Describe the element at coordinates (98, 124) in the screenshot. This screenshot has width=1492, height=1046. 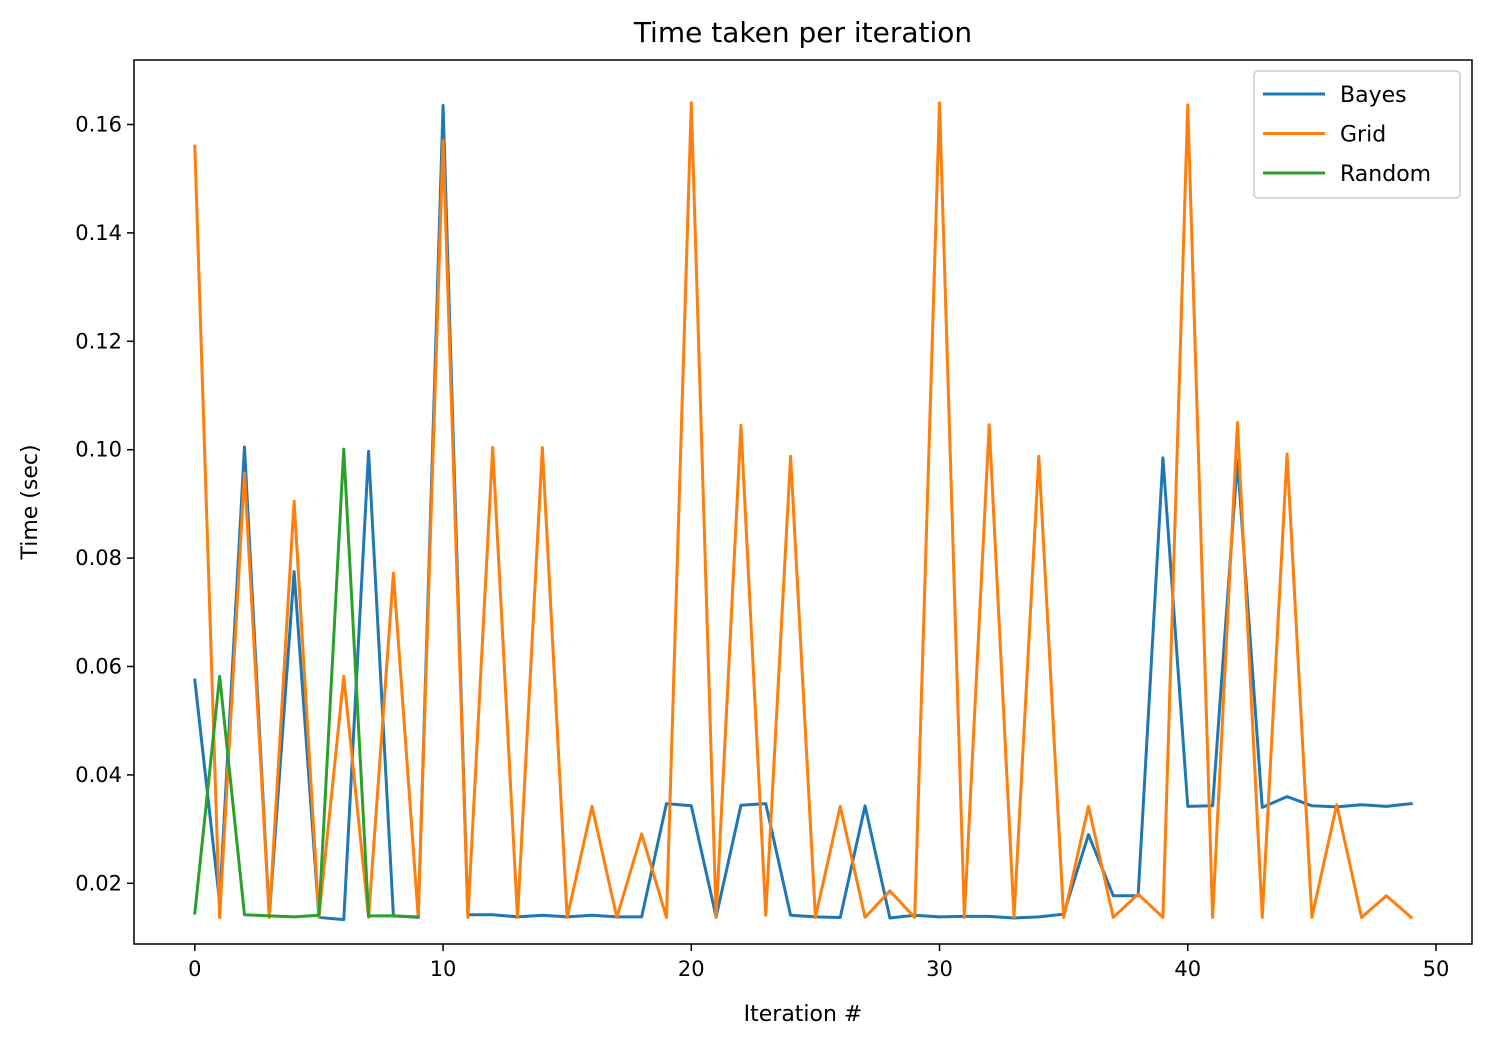
I see `y-tick-label: 0.16` at that location.